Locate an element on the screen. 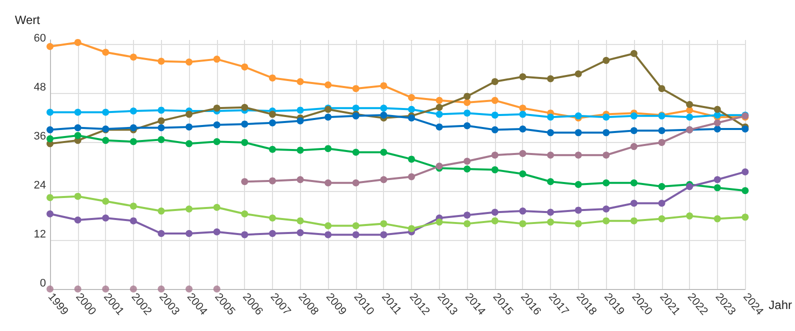  y-tick-label: 48 is located at coordinates (40, 88).